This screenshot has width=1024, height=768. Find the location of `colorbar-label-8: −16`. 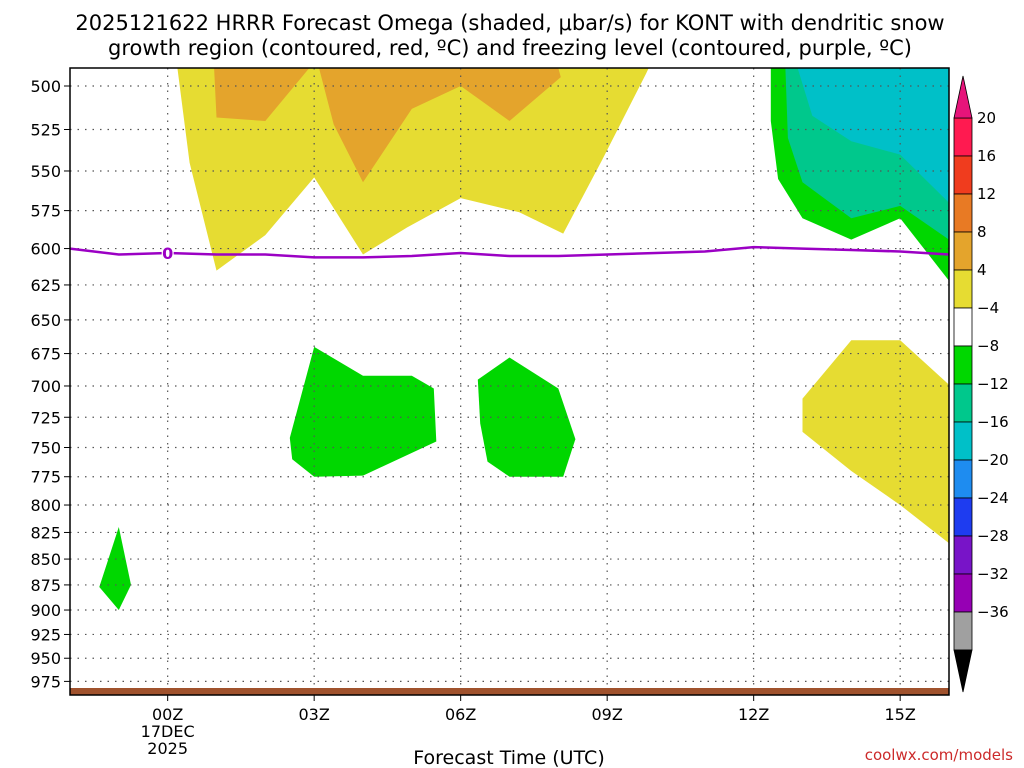

colorbar-label-8: −16 is located at coordinates (993, 422).